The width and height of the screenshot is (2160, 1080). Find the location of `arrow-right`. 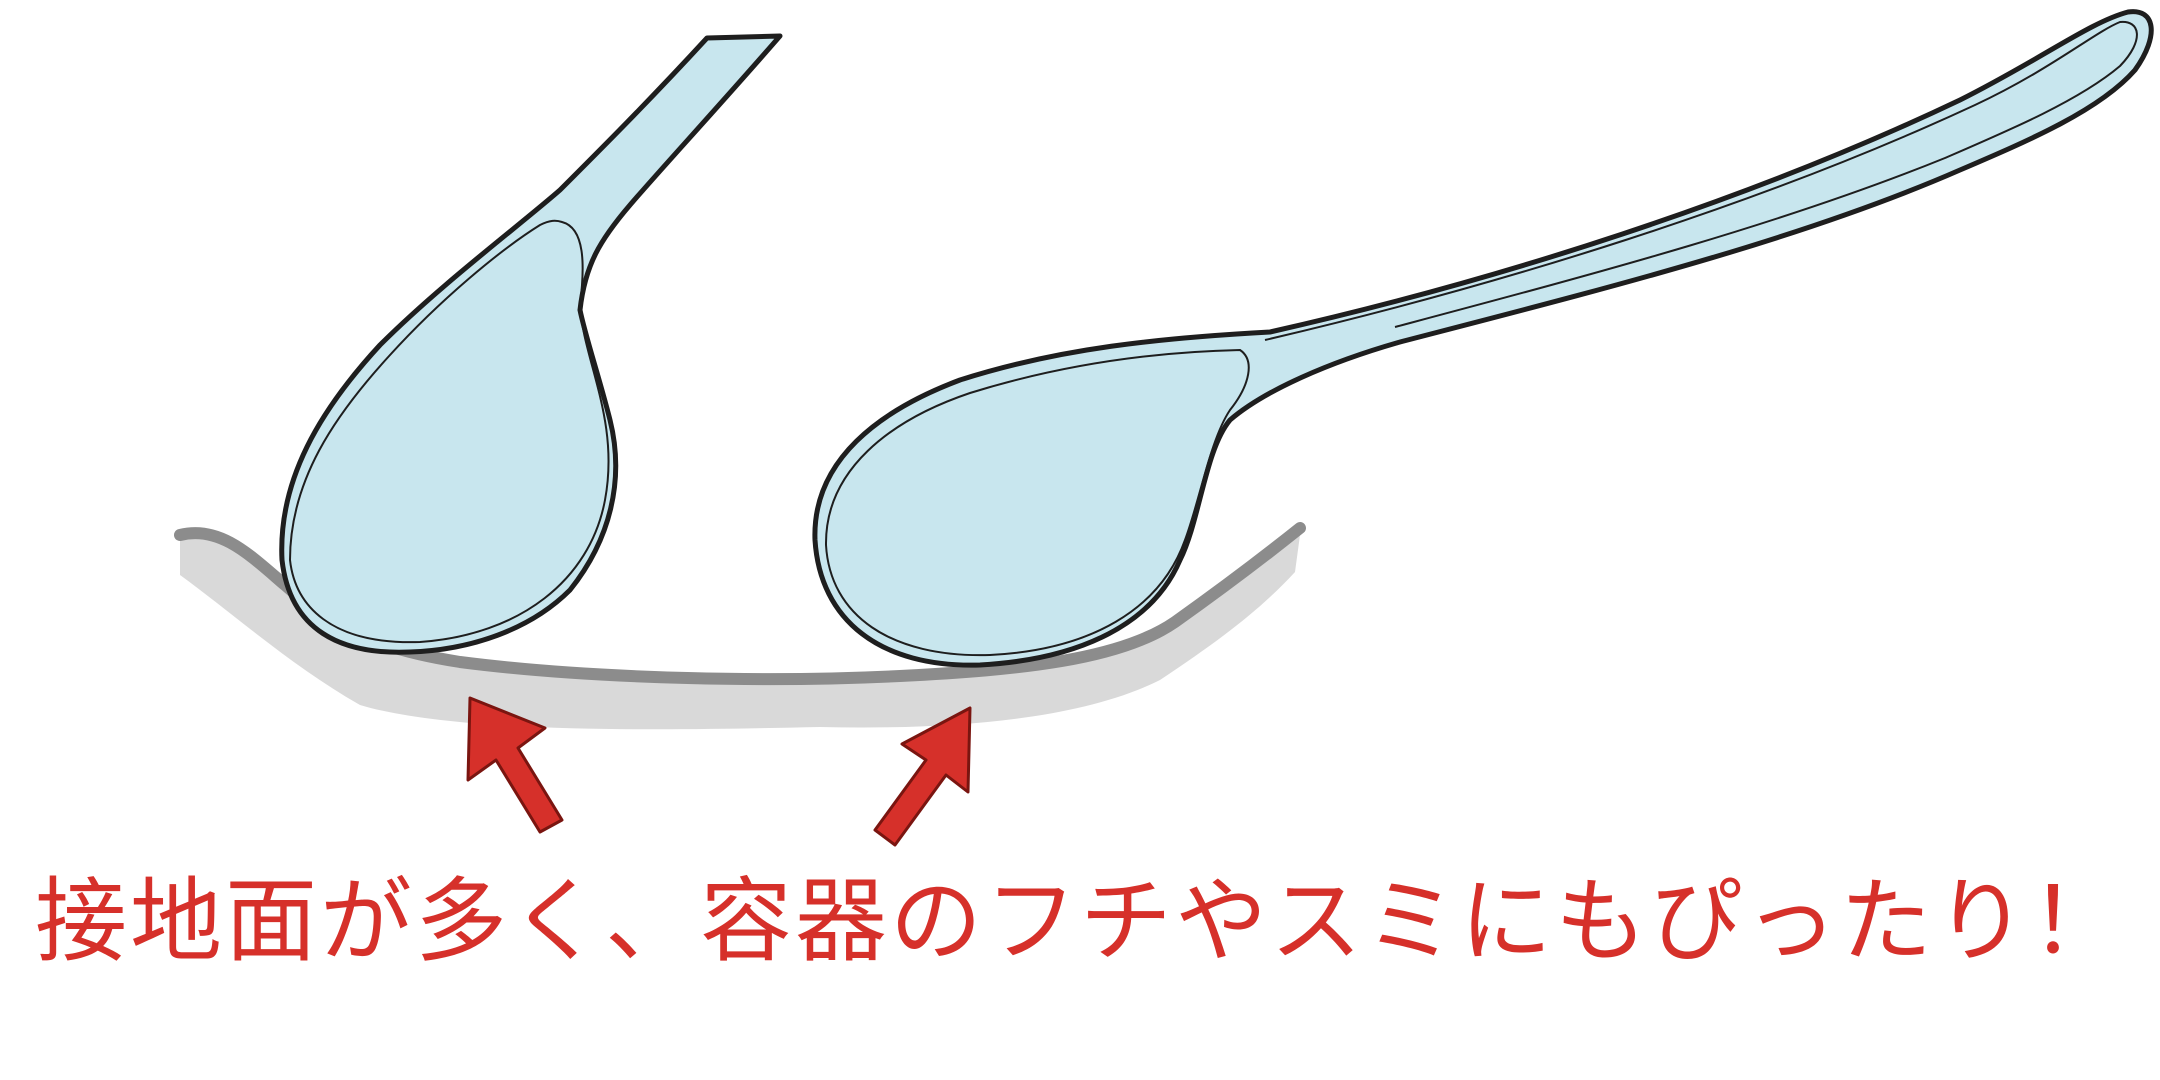

arrow-right is located at coordinates (922, 776).